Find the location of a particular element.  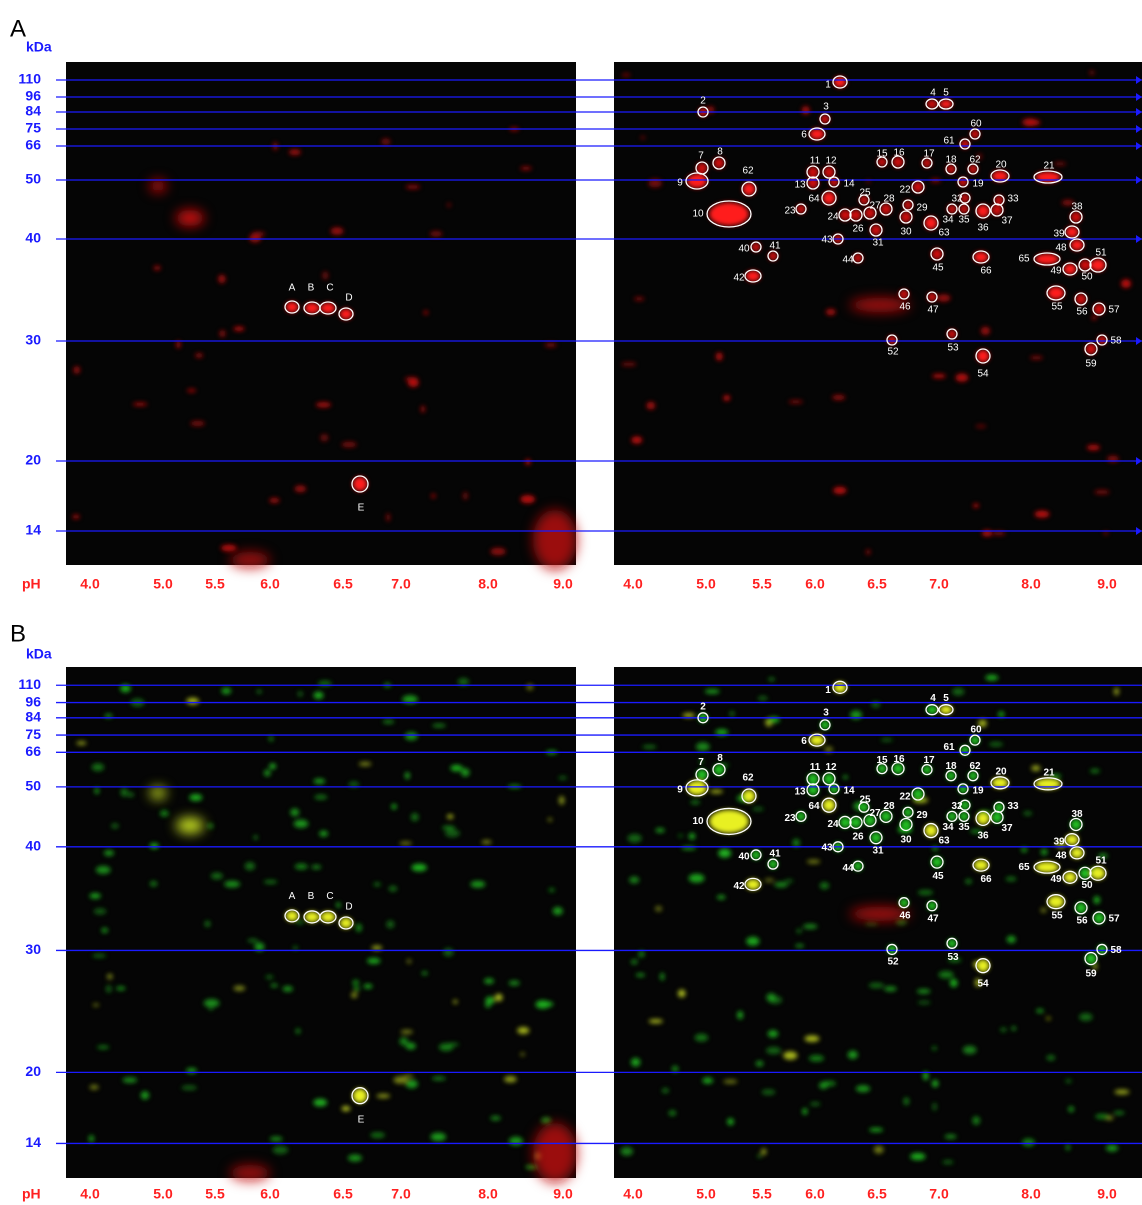

spot-label: 3 is located at coordinates (826, 712).